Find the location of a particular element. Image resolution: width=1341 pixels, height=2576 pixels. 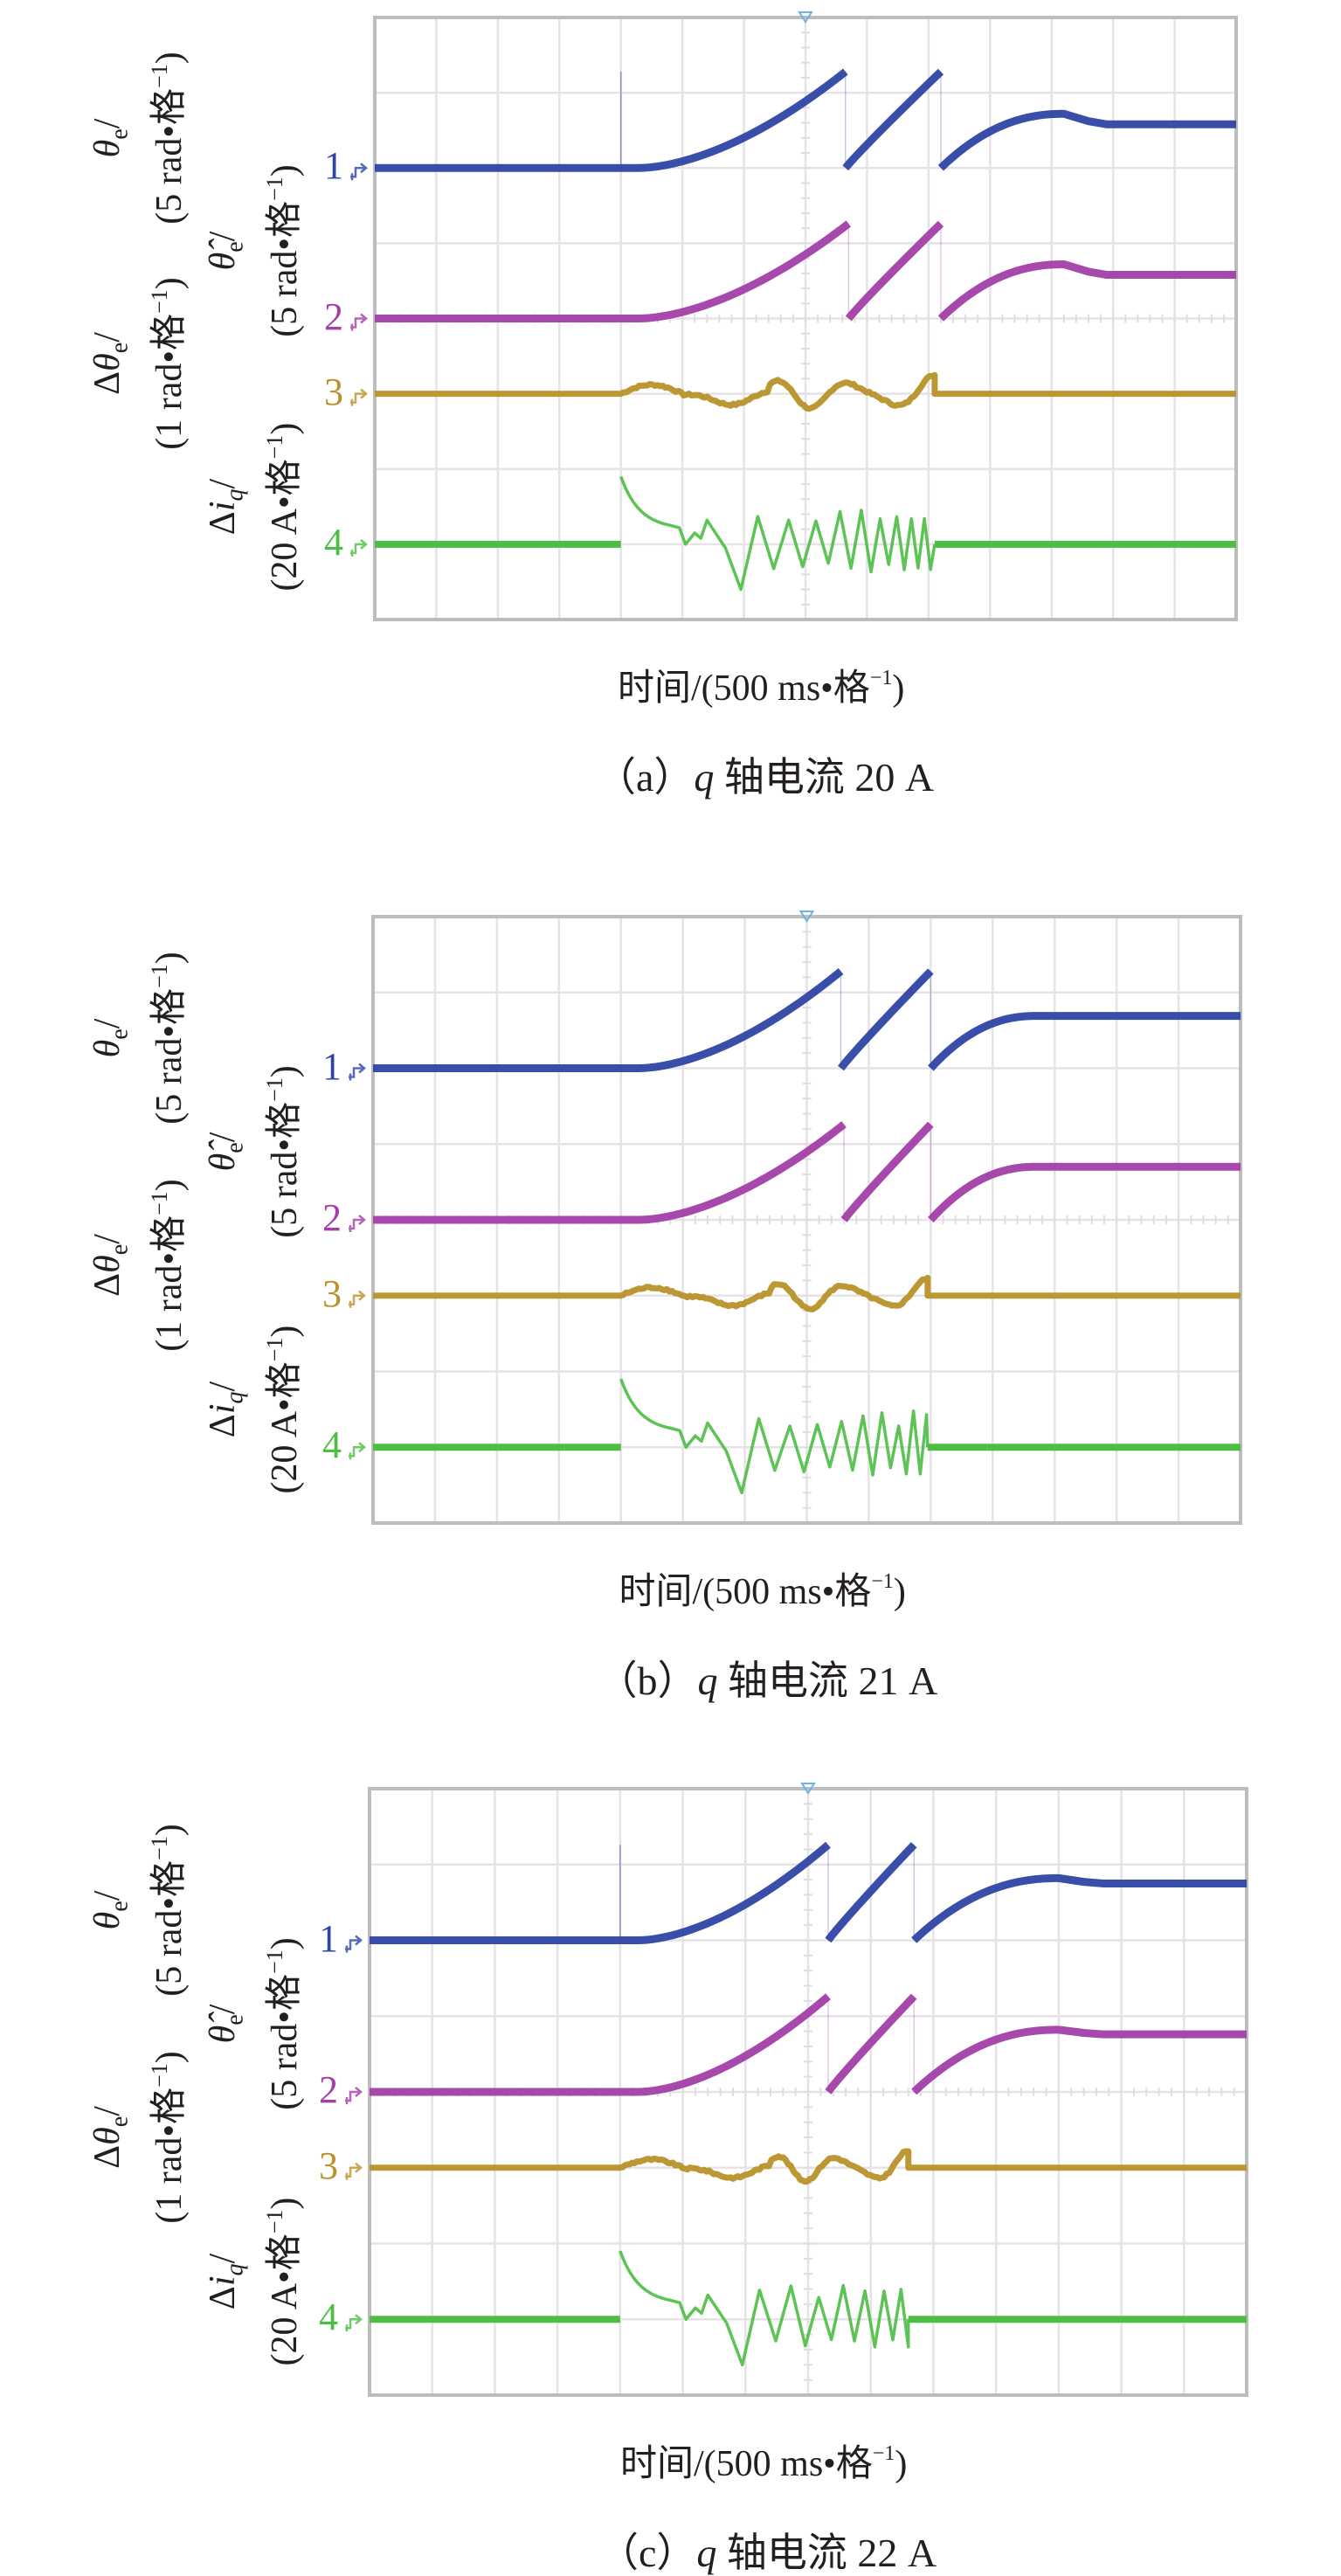

x-axis-label-text: 时间/(500 ms•格 is located at coordinates (746, 2464).